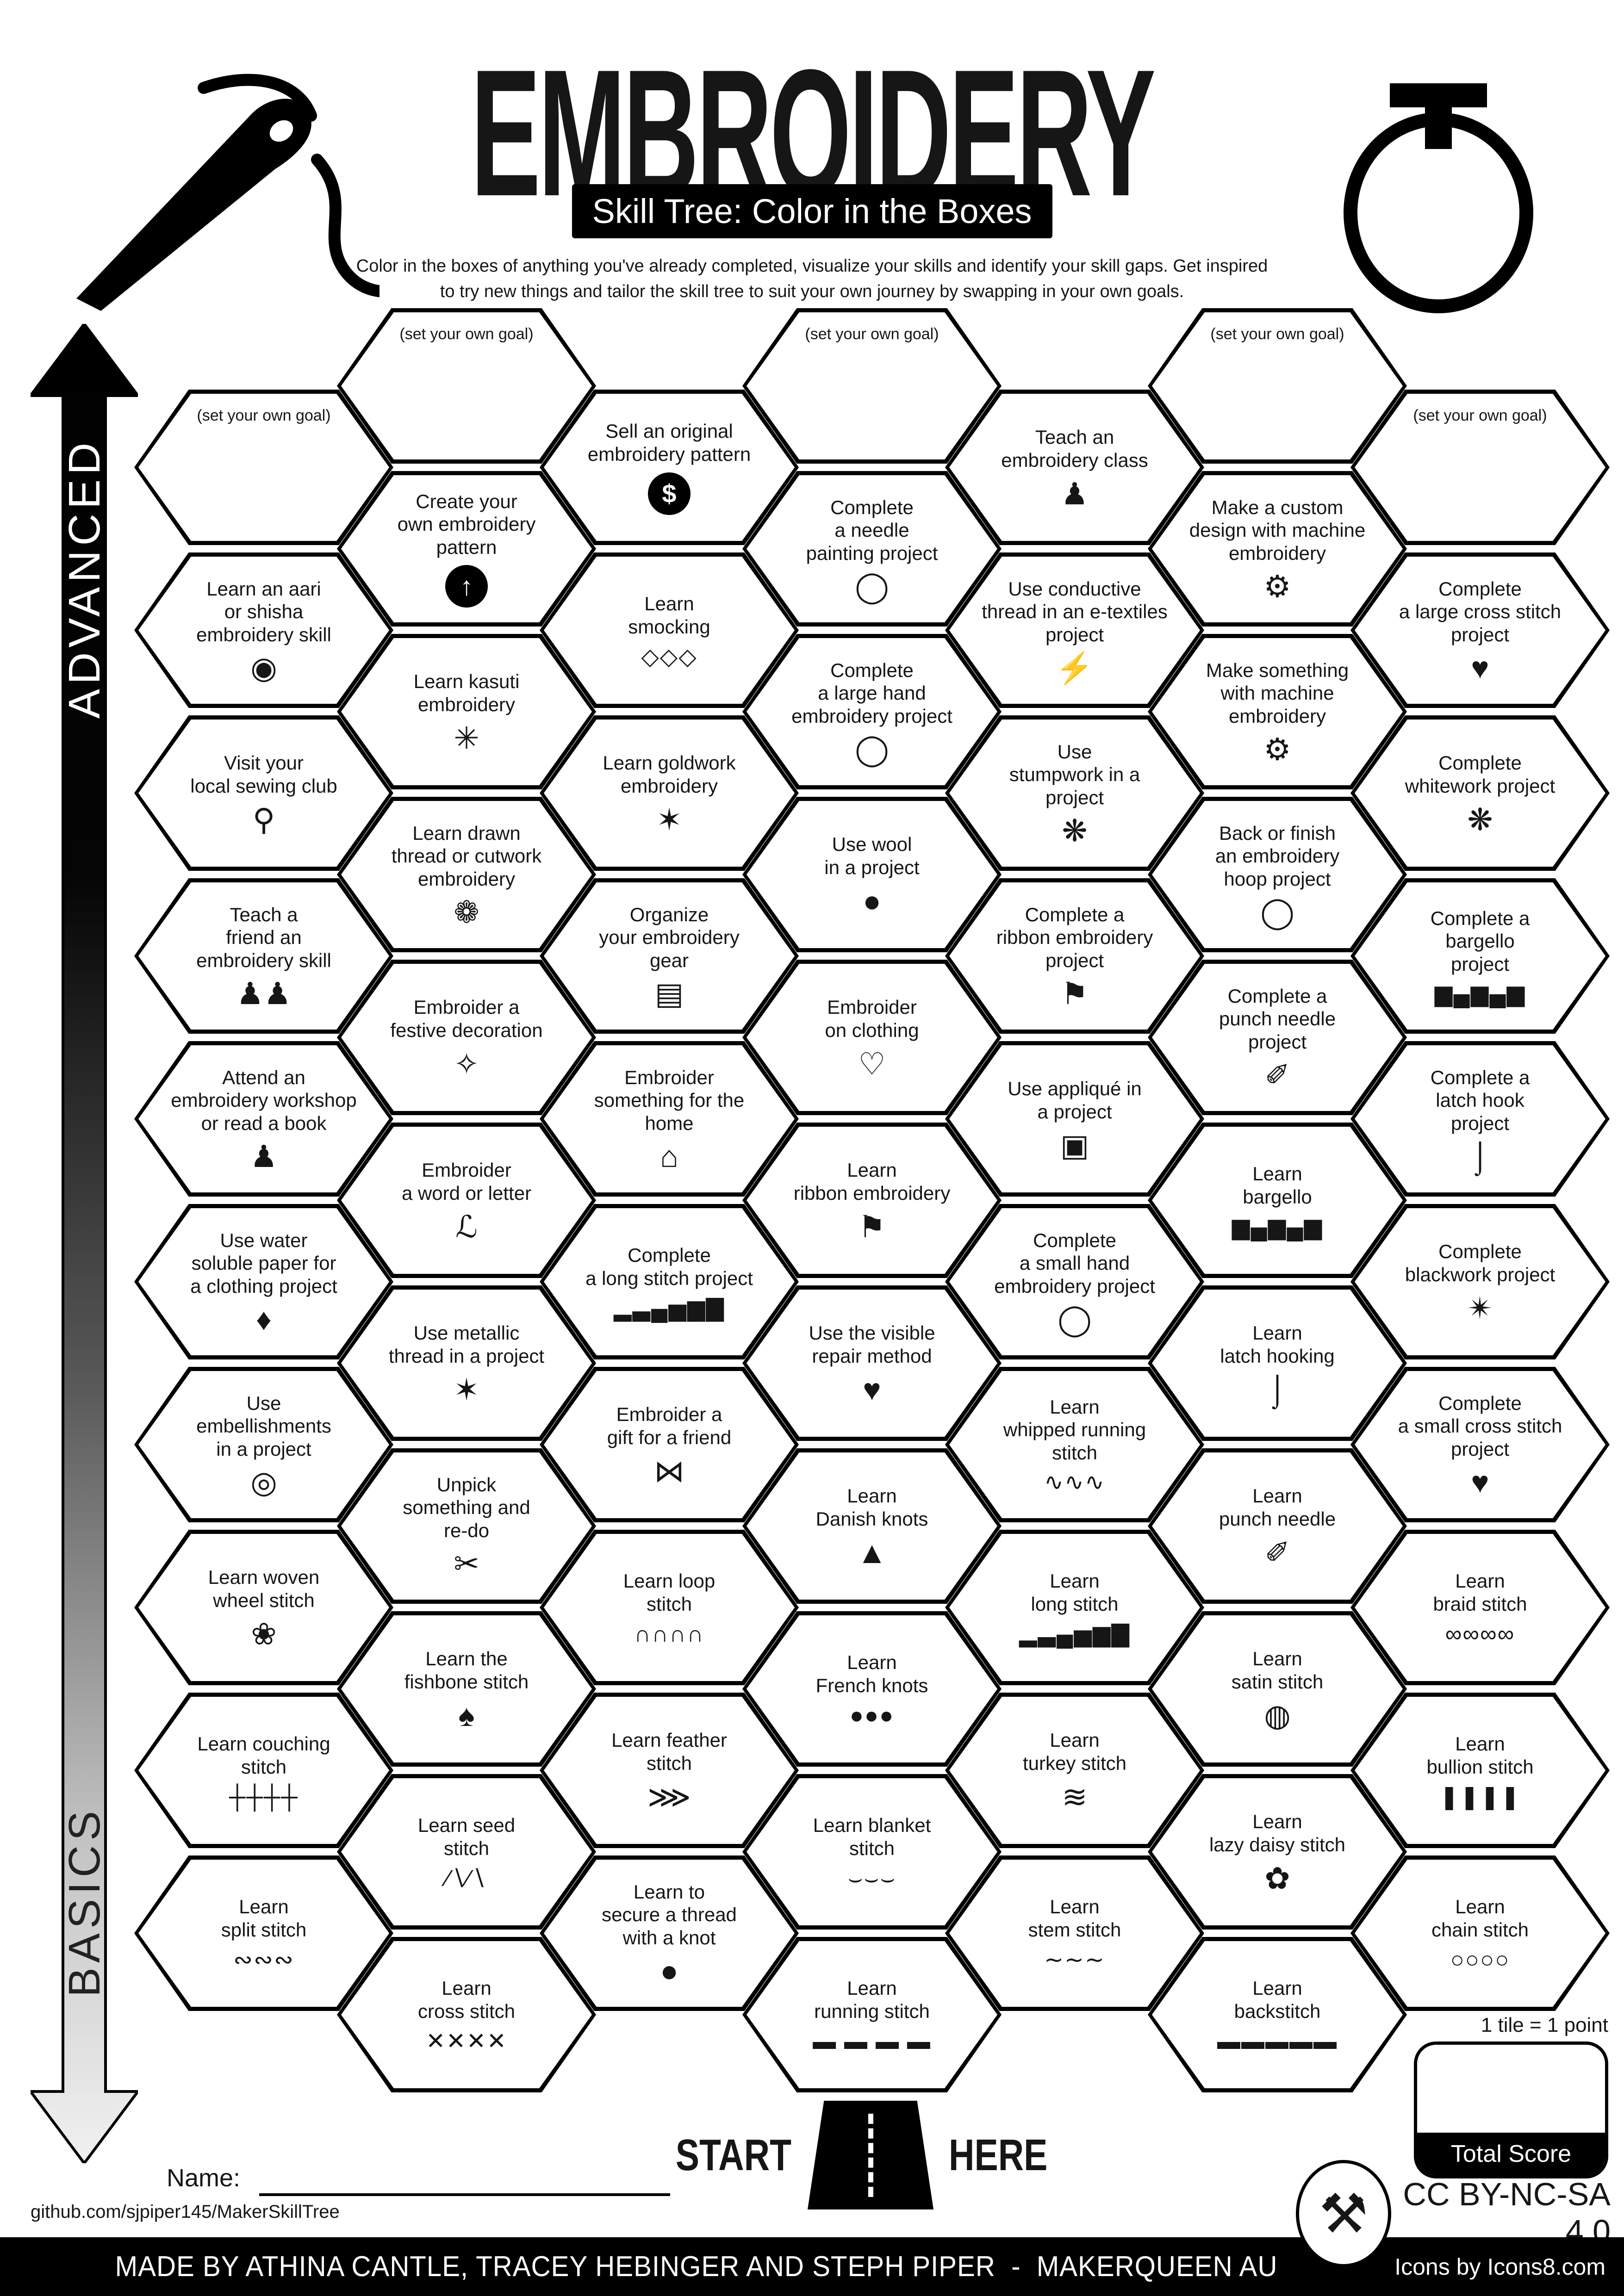  I want to click on hex-tile: Use appliqué in a project ▣, so click(1074, 1119).